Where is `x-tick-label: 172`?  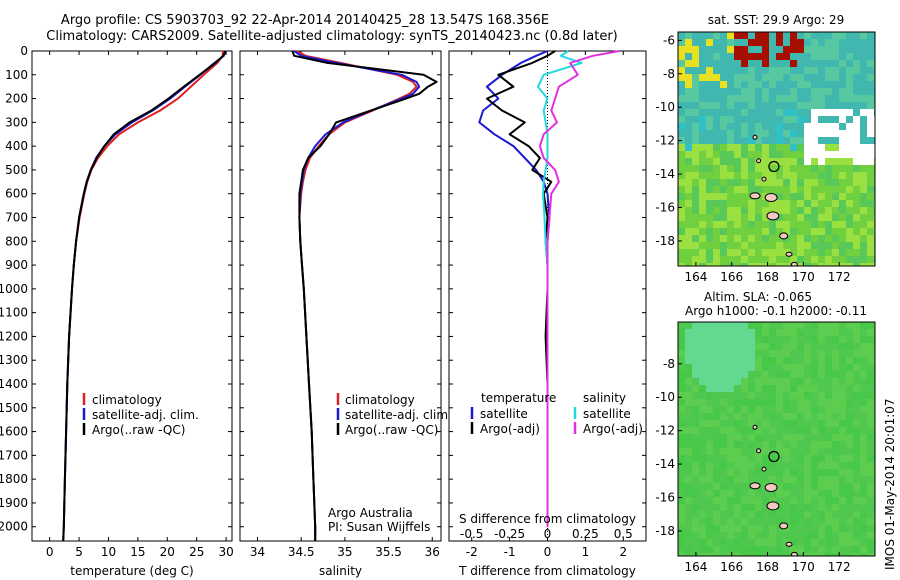 x-tick-label: 172 is located at coordinates (839, 567).